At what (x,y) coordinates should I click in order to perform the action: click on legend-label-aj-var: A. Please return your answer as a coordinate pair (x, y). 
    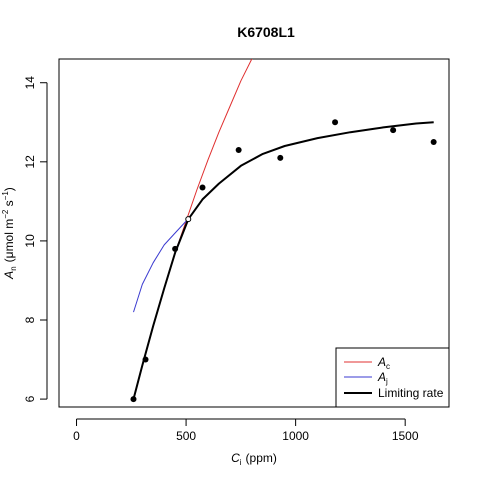
    Looking at the image, I should click on (381, 377).